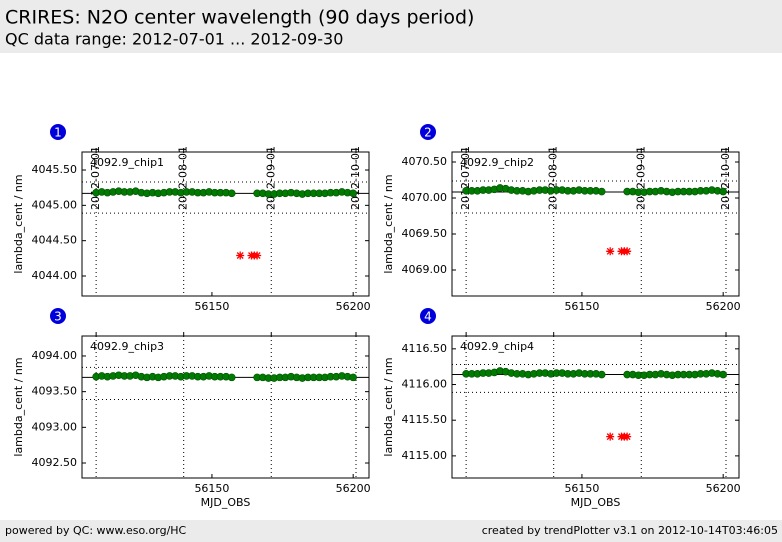 Image resolution: width=782 pixels, height=542 pixels. Describe the element at coordinates (174, 39) in the screenshot. I see `page-subtitle: QC data range: 2012-07-01 ... 2012-09-30` at that location.